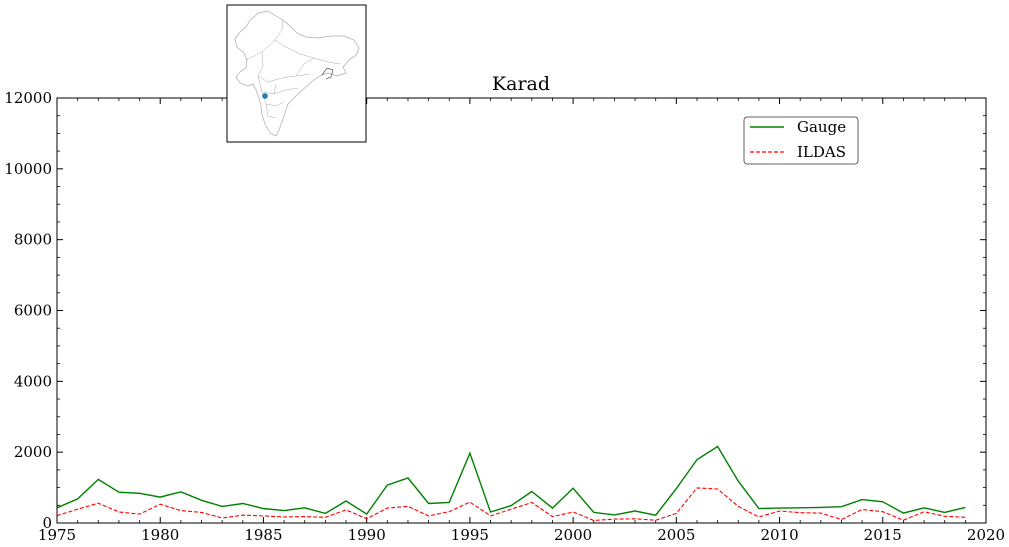 Image resolution: width=1009 pixels, height=547 pixels. Describe the element at coordinates (28, 98) in the screenshot. I see `y-tick-label: 12000` at that location.